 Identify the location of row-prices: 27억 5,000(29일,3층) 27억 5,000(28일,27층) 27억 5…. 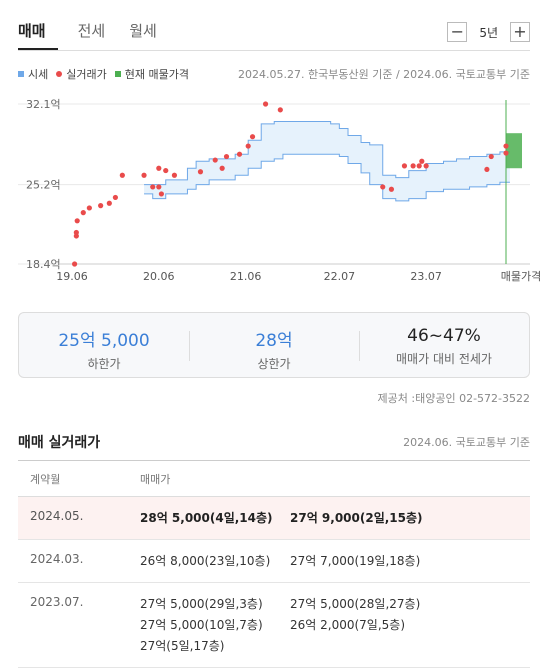
(335, 625).